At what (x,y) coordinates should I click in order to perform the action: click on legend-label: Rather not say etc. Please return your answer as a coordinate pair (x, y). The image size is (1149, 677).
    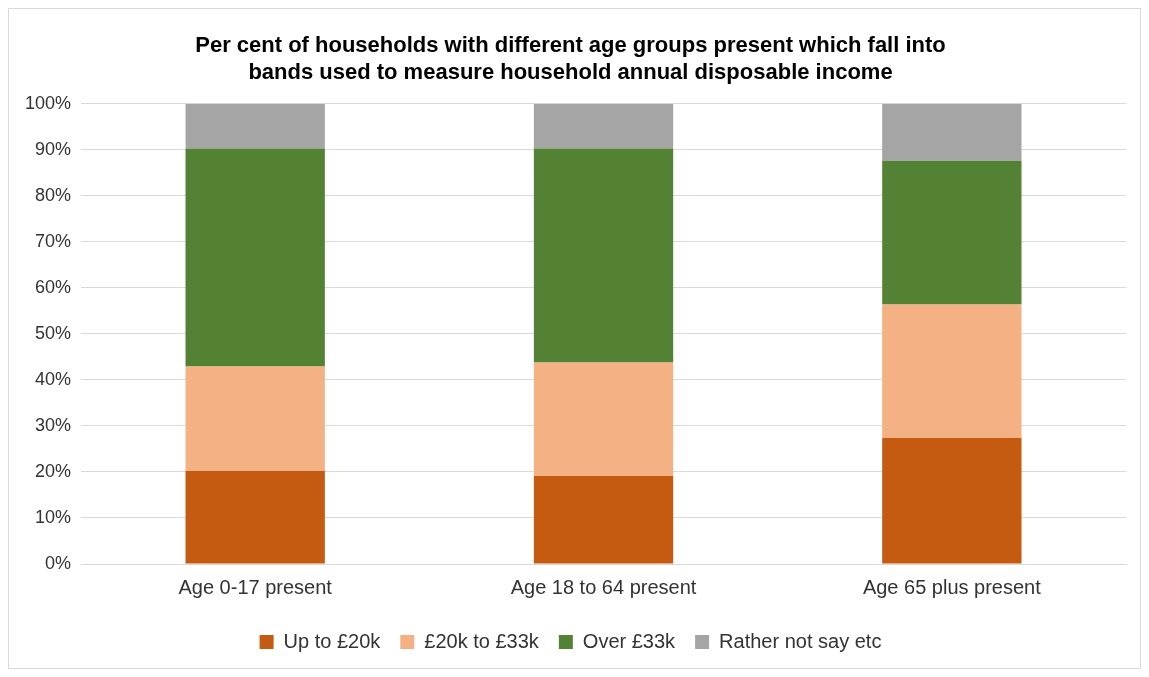
    Looking at the image, I should click on (800, 640).